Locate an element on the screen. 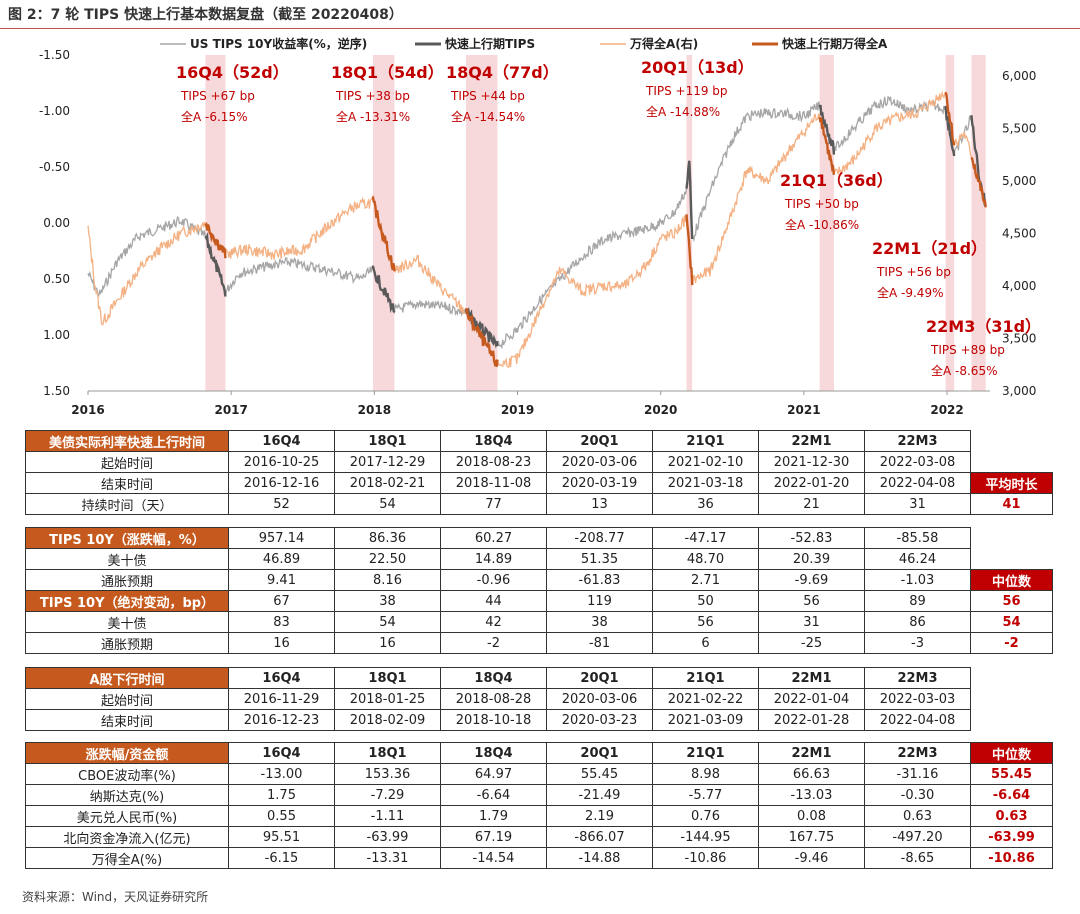 The width and height of the screenshot is (1080, 914). cell: 153.36 is located at coordinates (387, 774).